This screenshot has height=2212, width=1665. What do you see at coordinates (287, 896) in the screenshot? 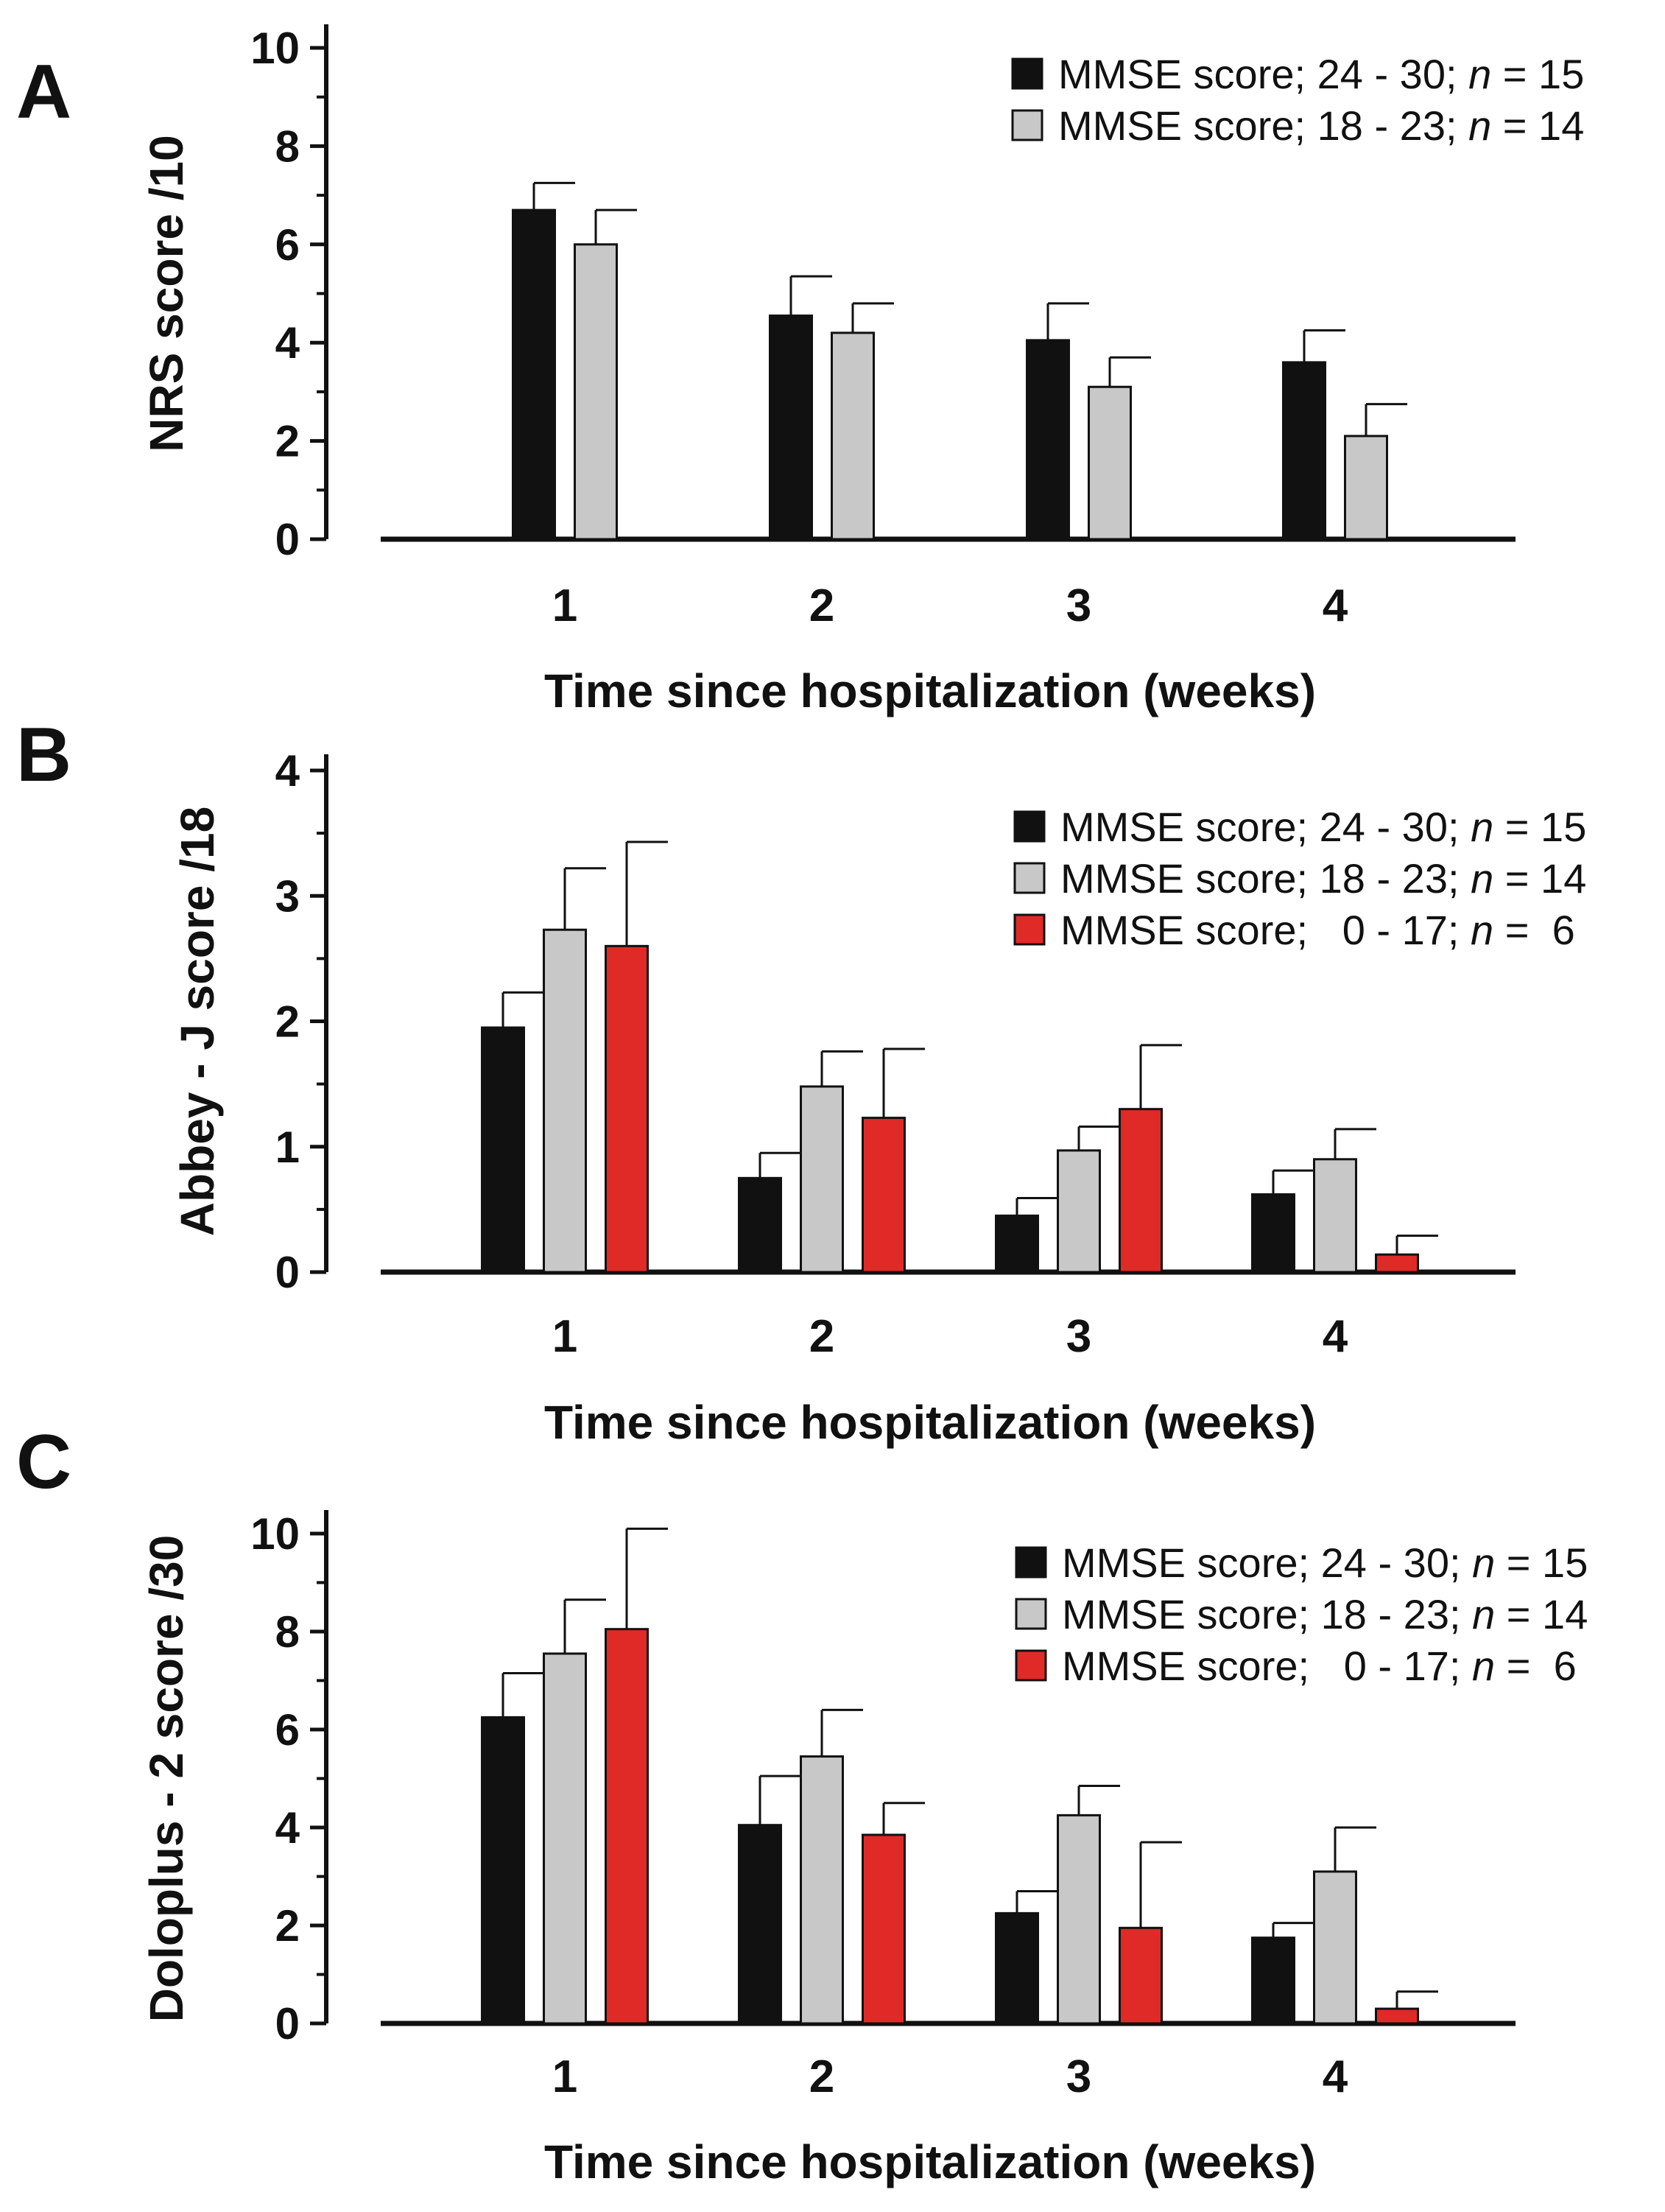
I see `y-tick-label: 3` at bounding box center [287, 896].